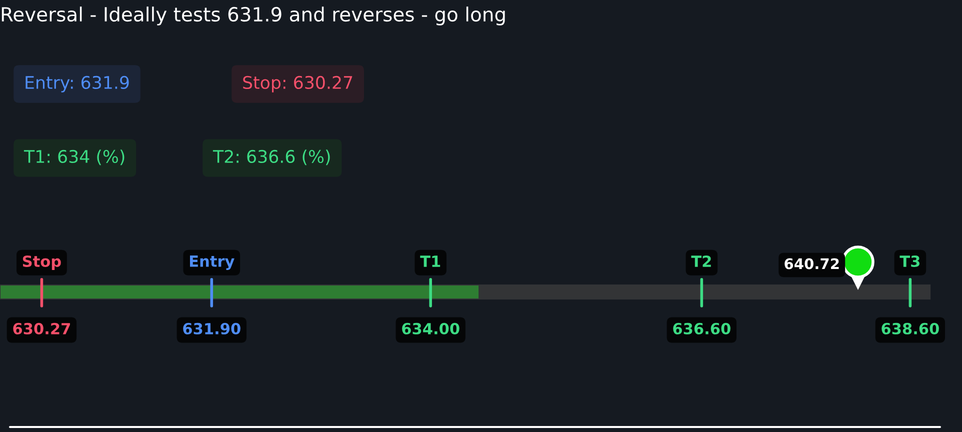  What do you see at coordinates (431, 328) in the screenshot?
I see `x-tick-label: 634.00` at bounding box center [431, 328].